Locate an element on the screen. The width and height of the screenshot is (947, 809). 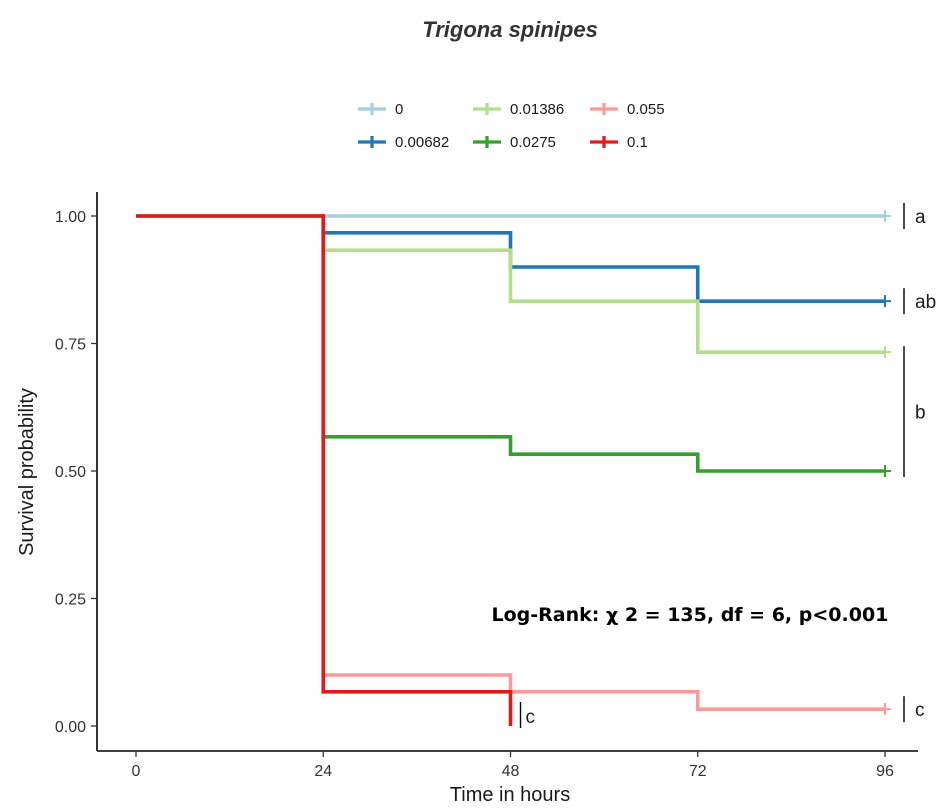
group-label-1: ab is located at coordinates (919, 301).